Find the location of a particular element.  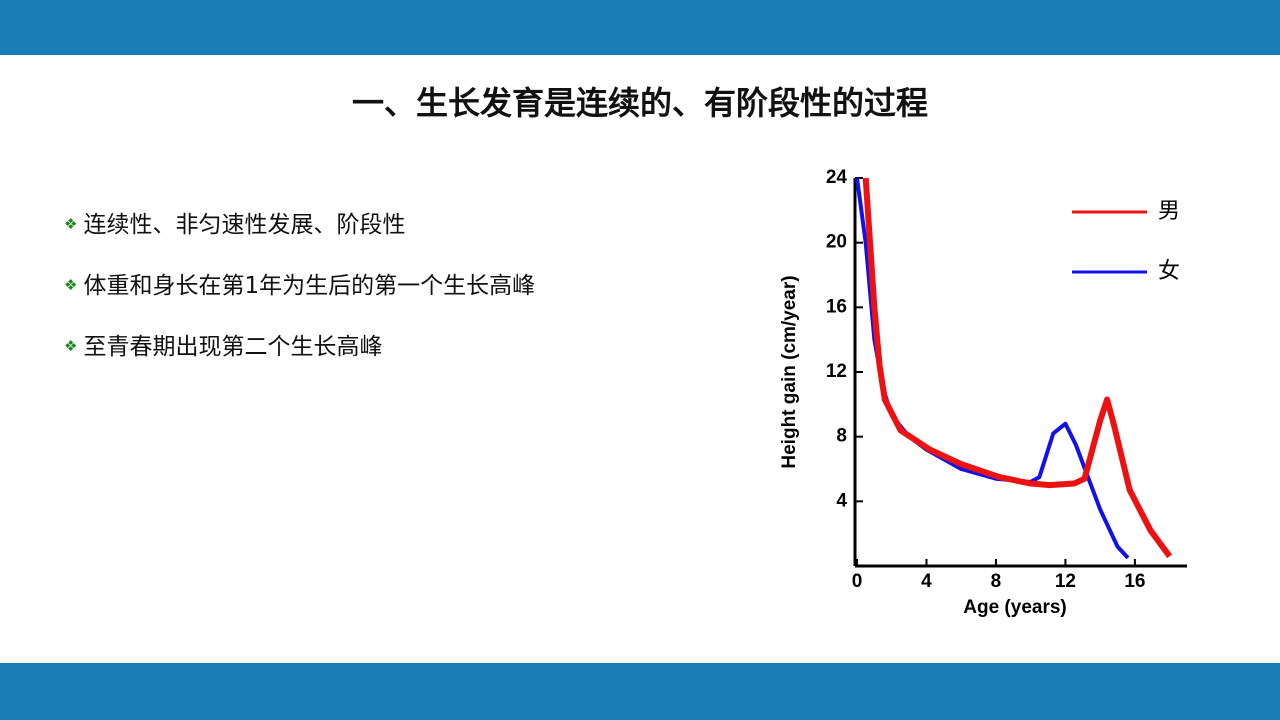

bullet: ❖ 体重和身长在第1年为生后的第一个生长高峰 is located at coordinates (300, 286).